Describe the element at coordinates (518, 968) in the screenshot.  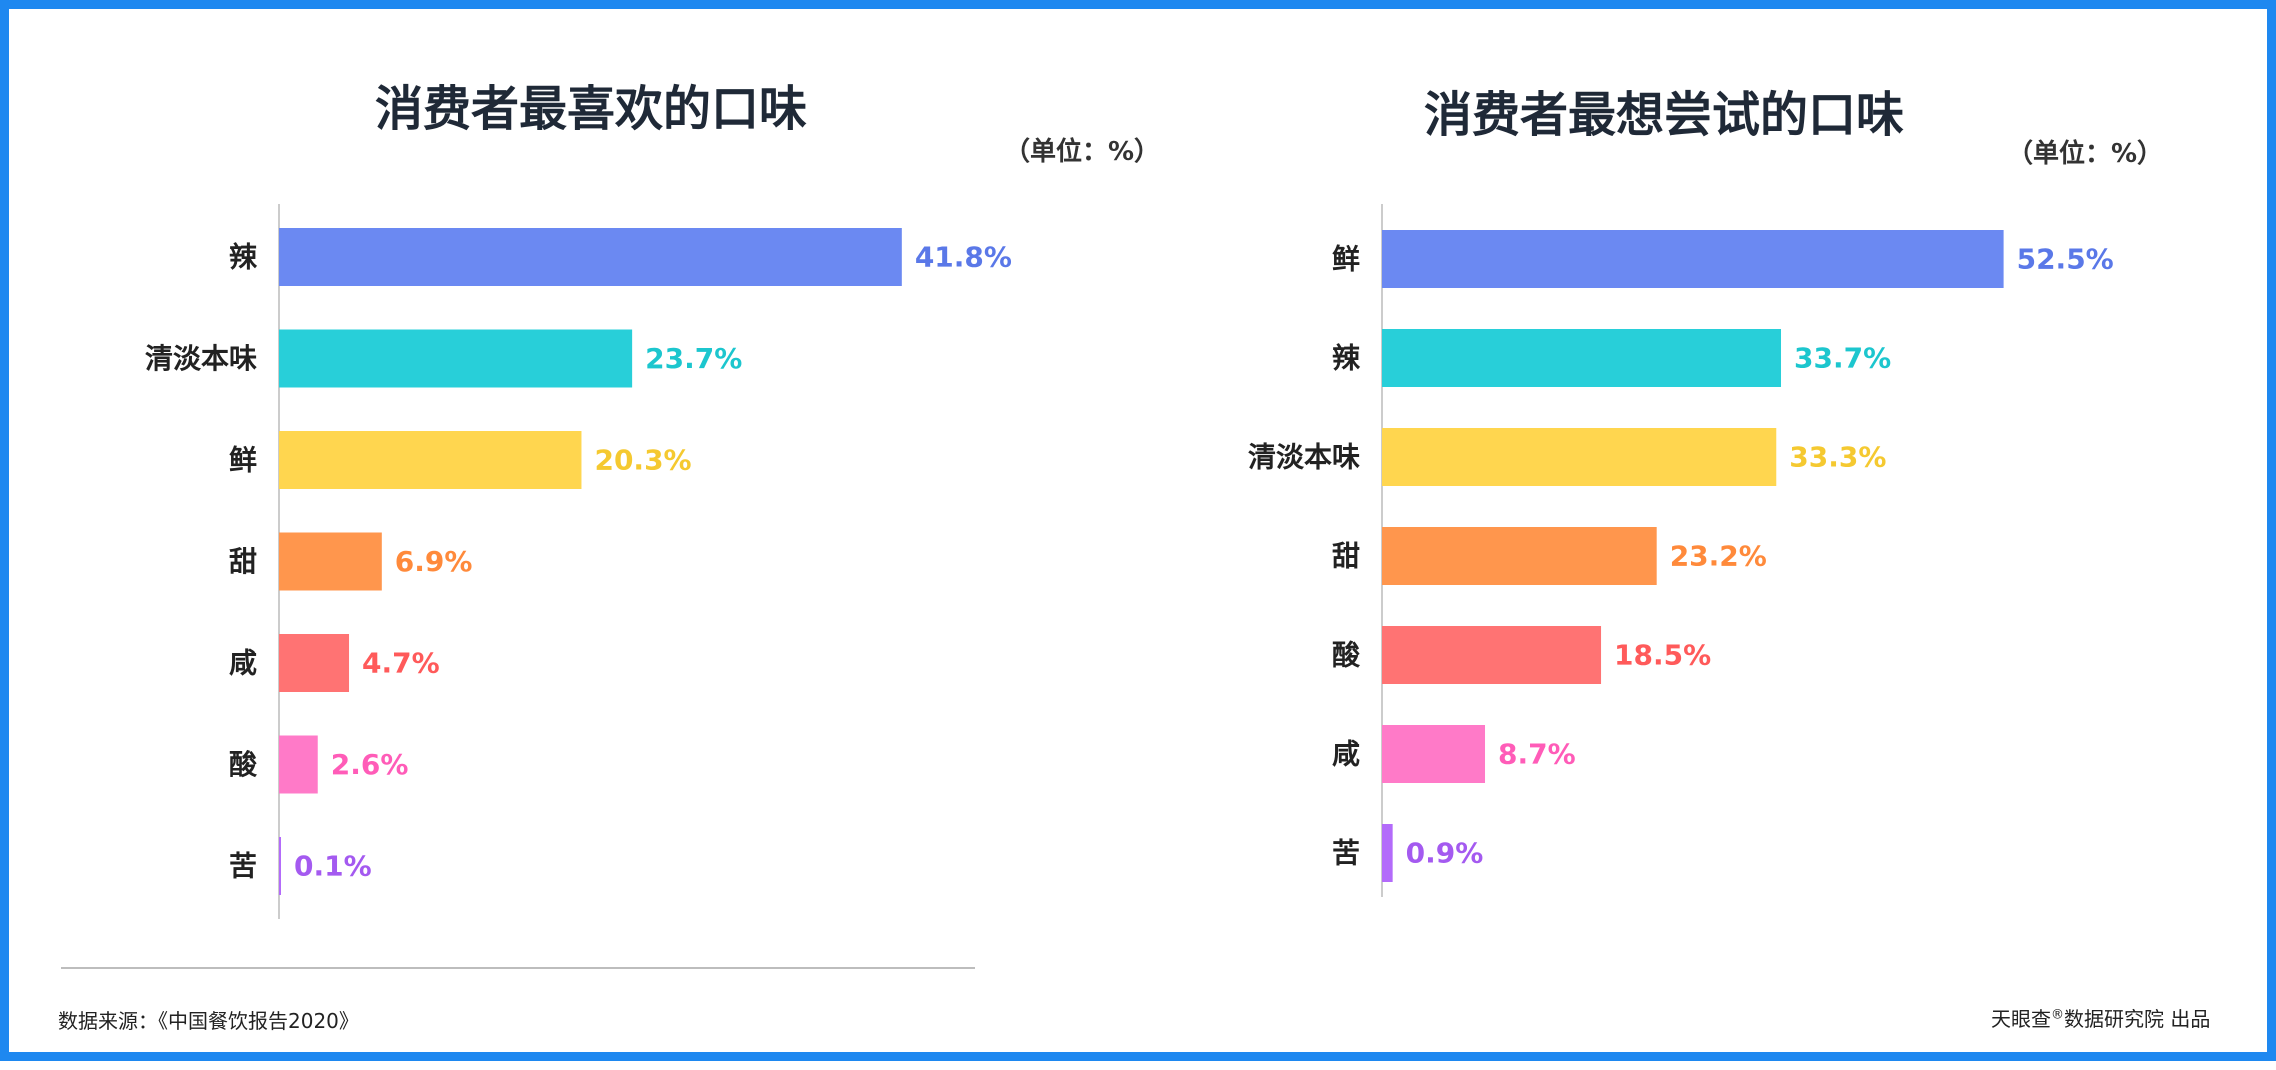
I see `footer-divider` at that location.